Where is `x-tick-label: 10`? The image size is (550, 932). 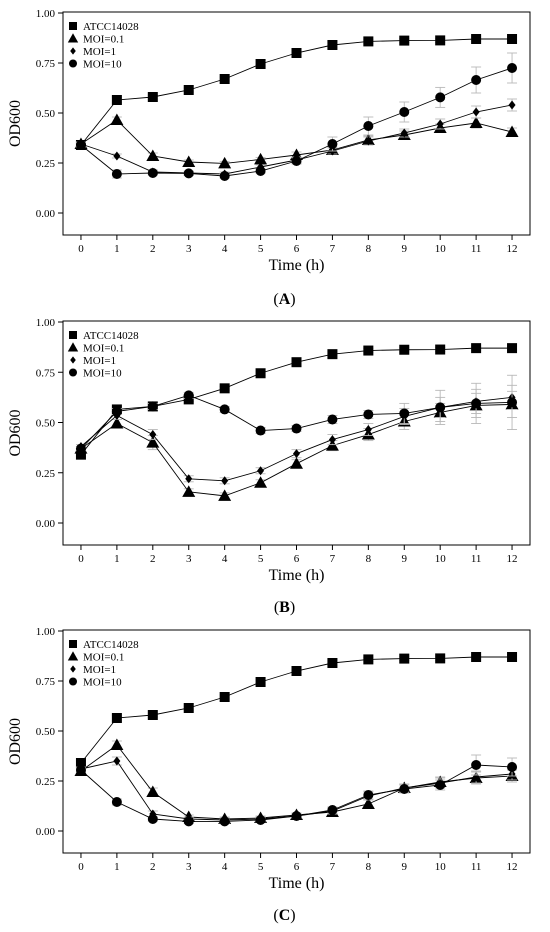
x-tick-label: 10 is located at coordinates (441, 559).